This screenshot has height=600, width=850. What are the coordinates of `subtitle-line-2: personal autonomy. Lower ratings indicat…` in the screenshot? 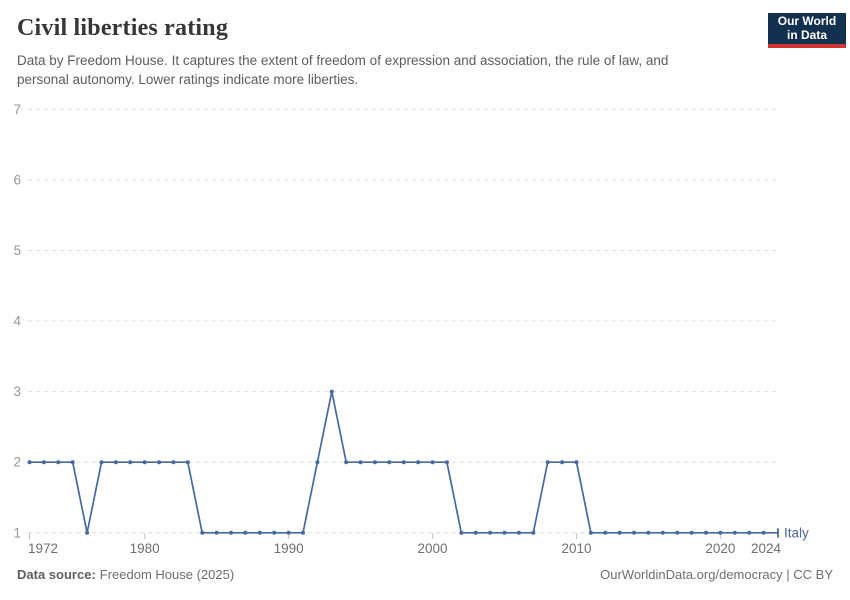 It's located at (188, 79).